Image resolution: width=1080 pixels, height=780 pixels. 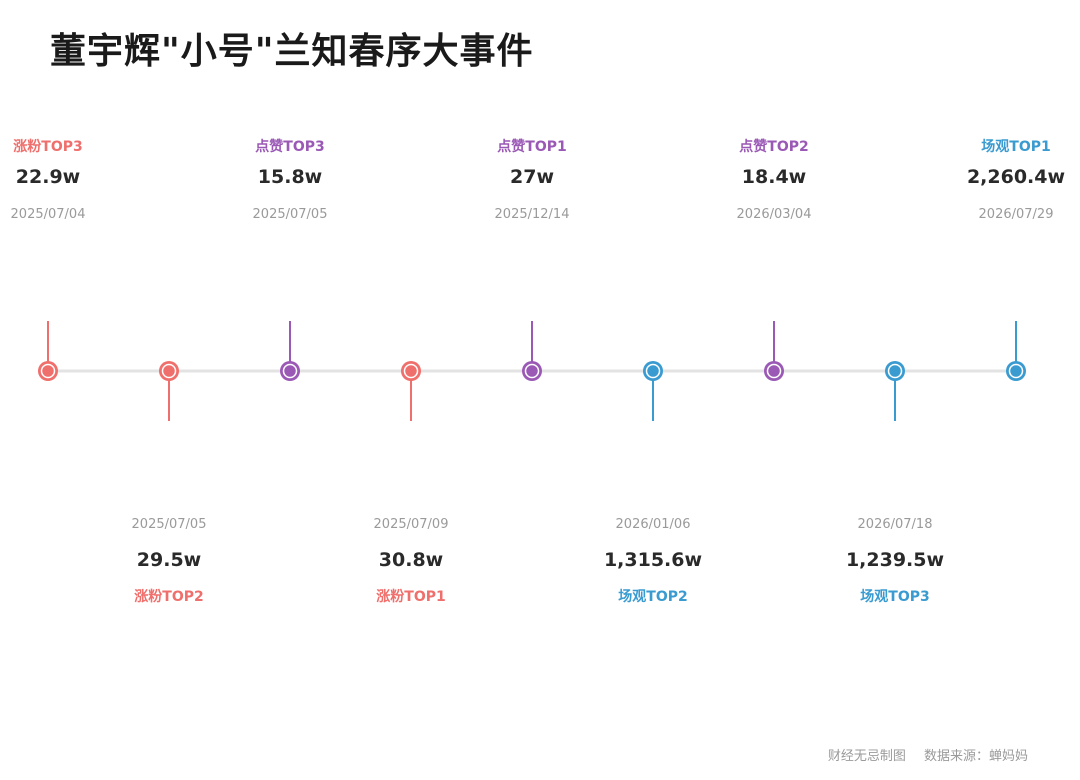 I want to click on event-date: 2026/01/06, so click(x=653, y=524).